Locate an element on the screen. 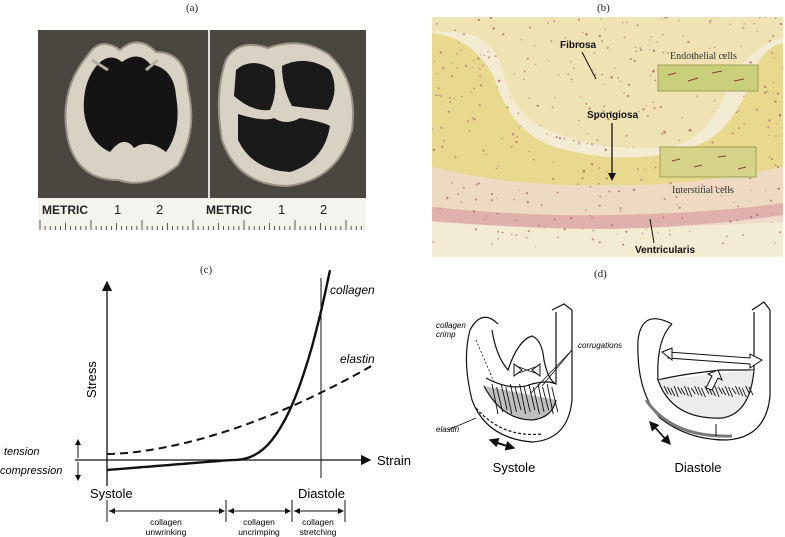  panel-b-label: (b) is located at coordinates (603, 8).